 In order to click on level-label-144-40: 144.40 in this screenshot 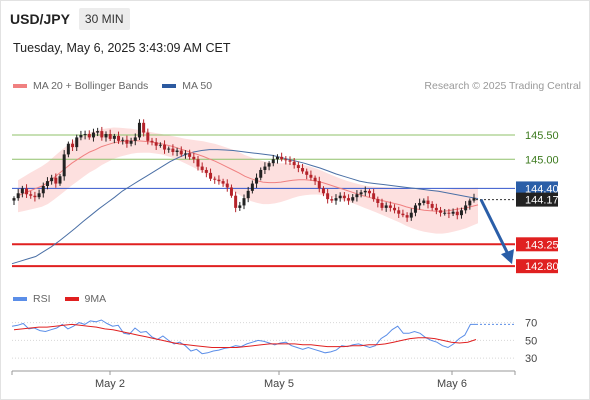, I will do `click(542, 189)`.